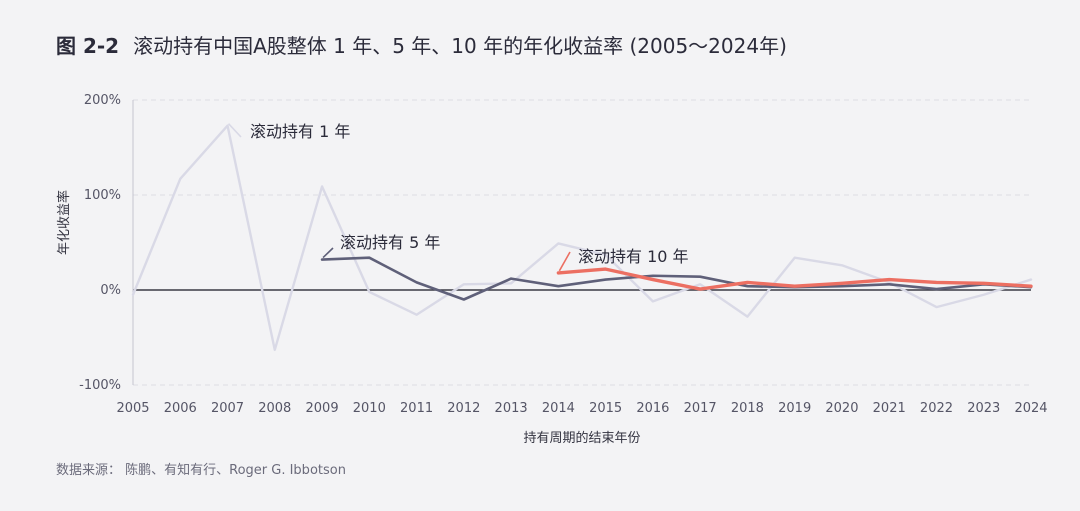 The height and width of the screenshot is (511, 1080). Describe the element at coordinates (132, 408) in the screenshot. I see `x-tick-label: 2005` at that location.